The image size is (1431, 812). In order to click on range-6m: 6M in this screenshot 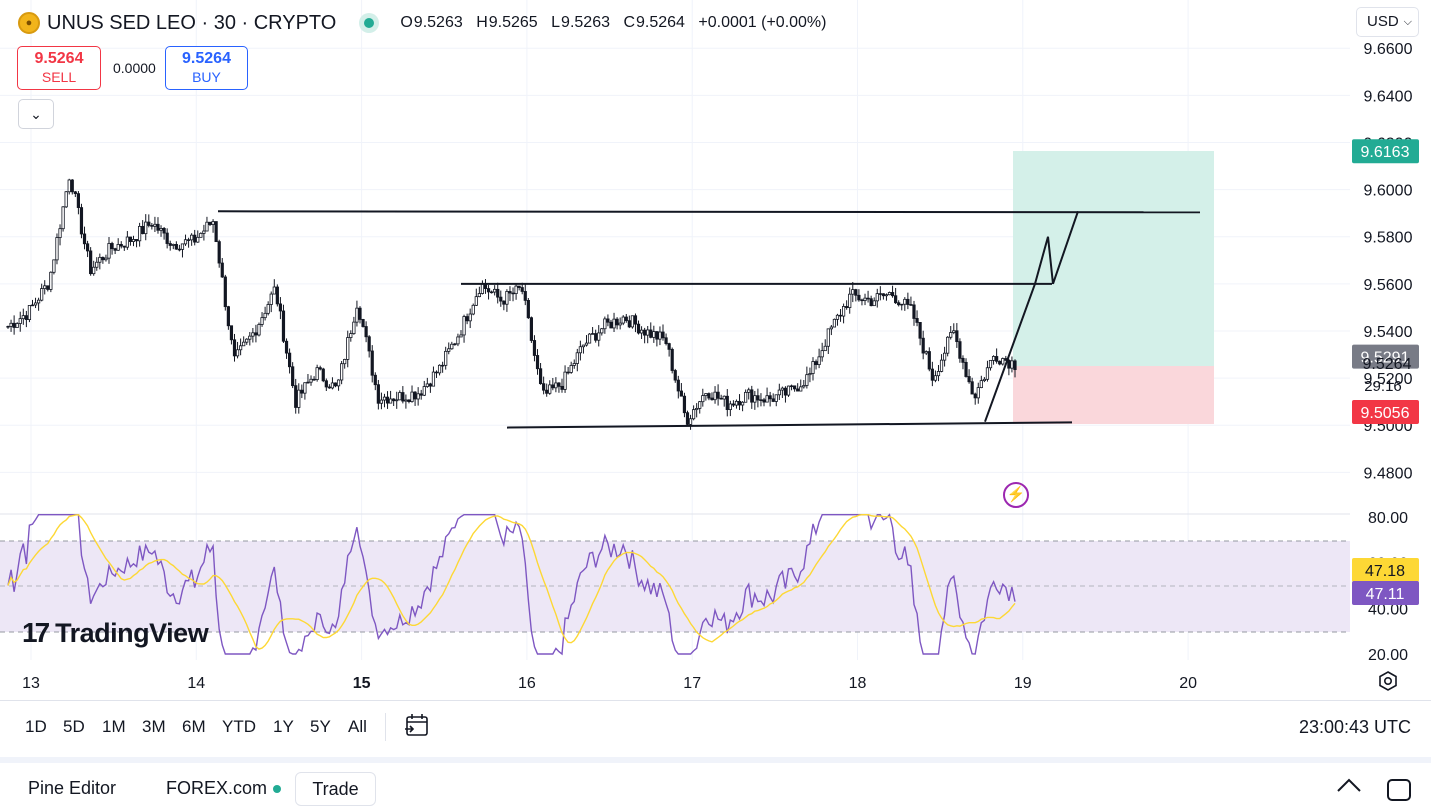, I will do `click(194, 726)`.